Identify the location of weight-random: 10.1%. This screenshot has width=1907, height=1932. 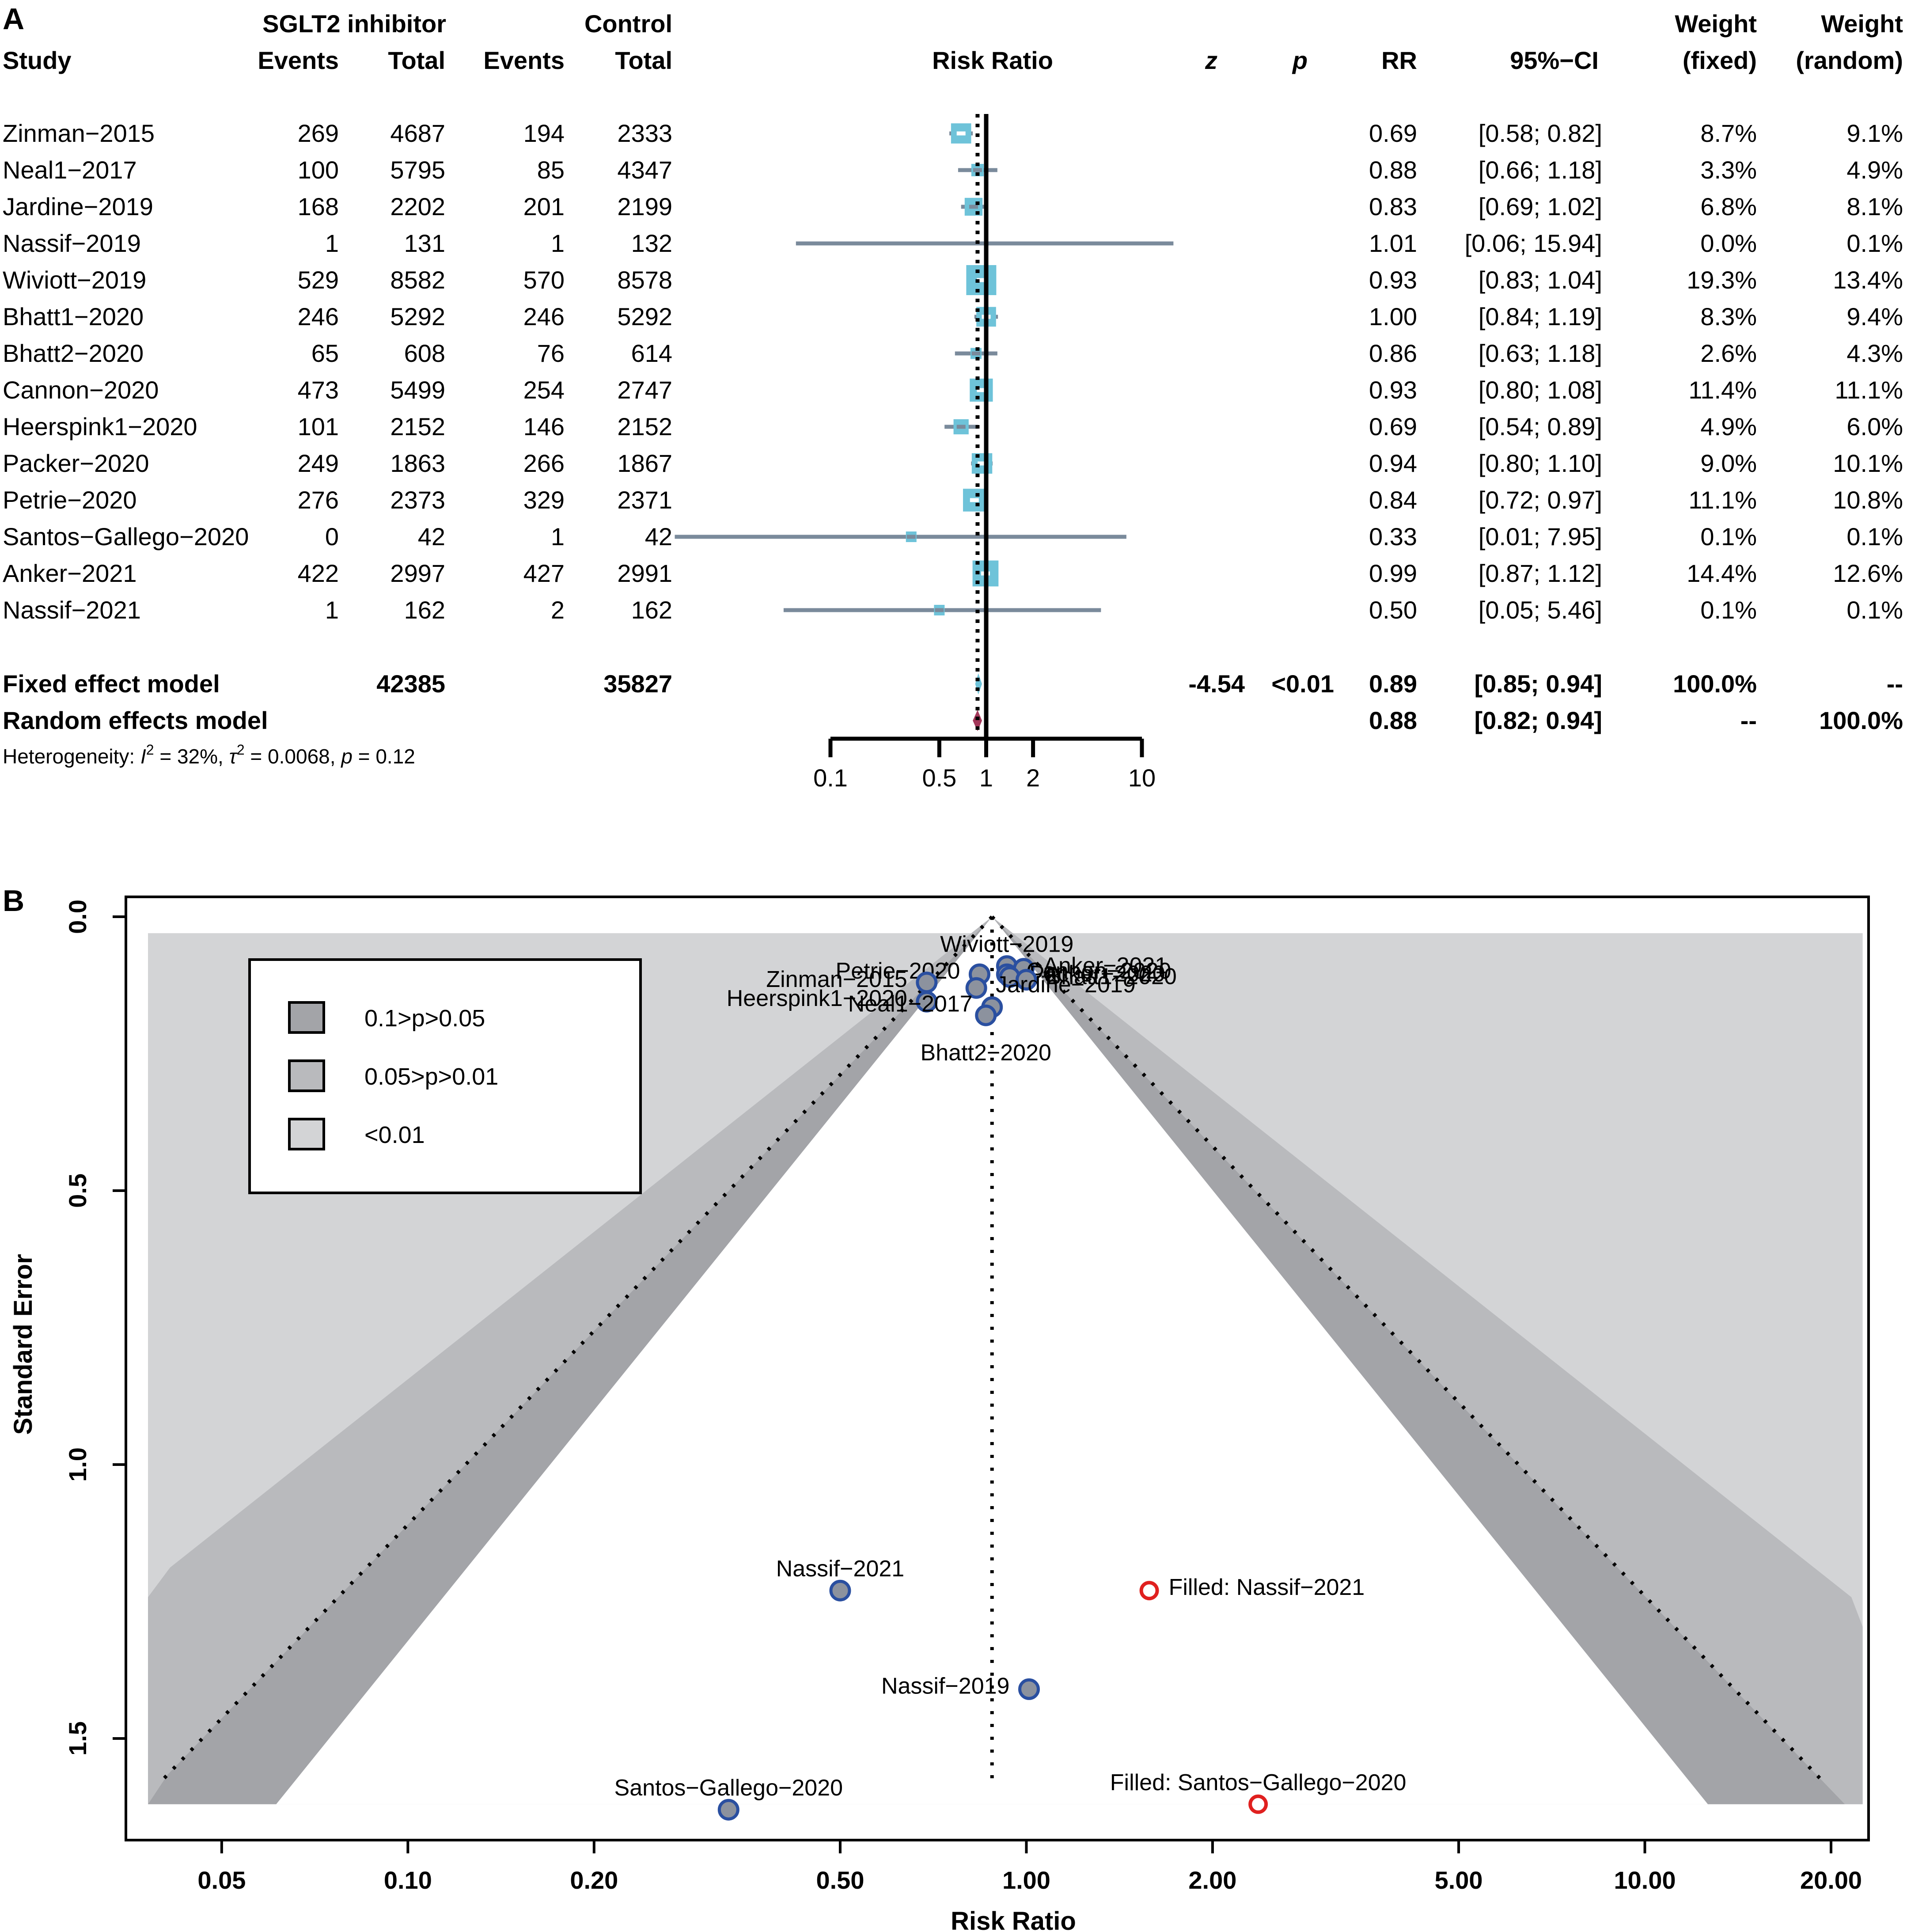
(1868, 463).